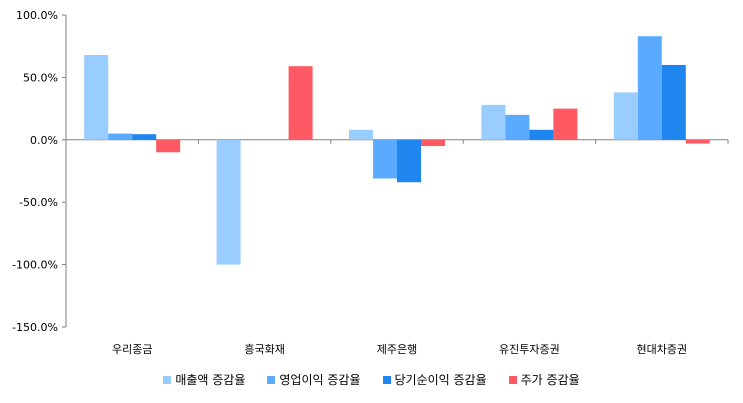 Image resolution: width=743 pixels, height=403 pixels. I want to click on x-tick-label: 제주은행, so click(397, 349).